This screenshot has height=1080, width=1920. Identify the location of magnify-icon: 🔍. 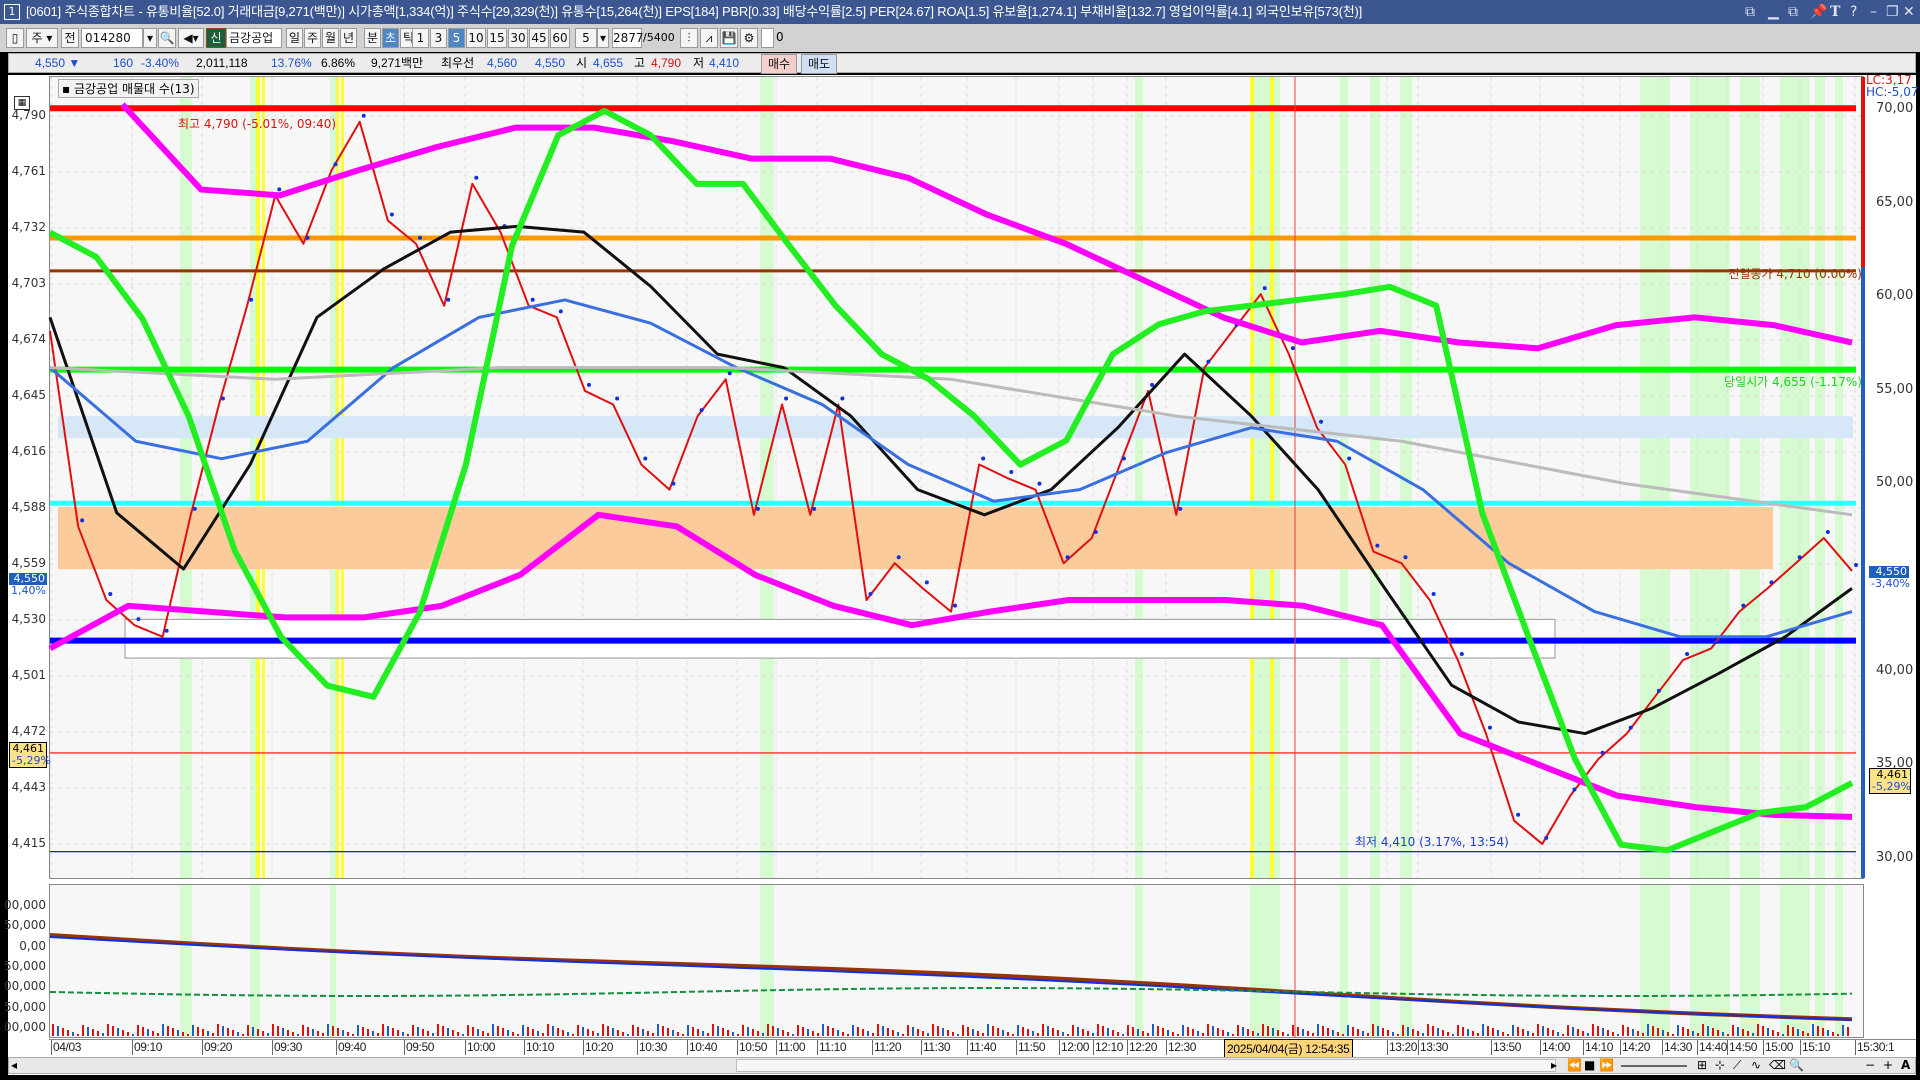
(1796, 1065).